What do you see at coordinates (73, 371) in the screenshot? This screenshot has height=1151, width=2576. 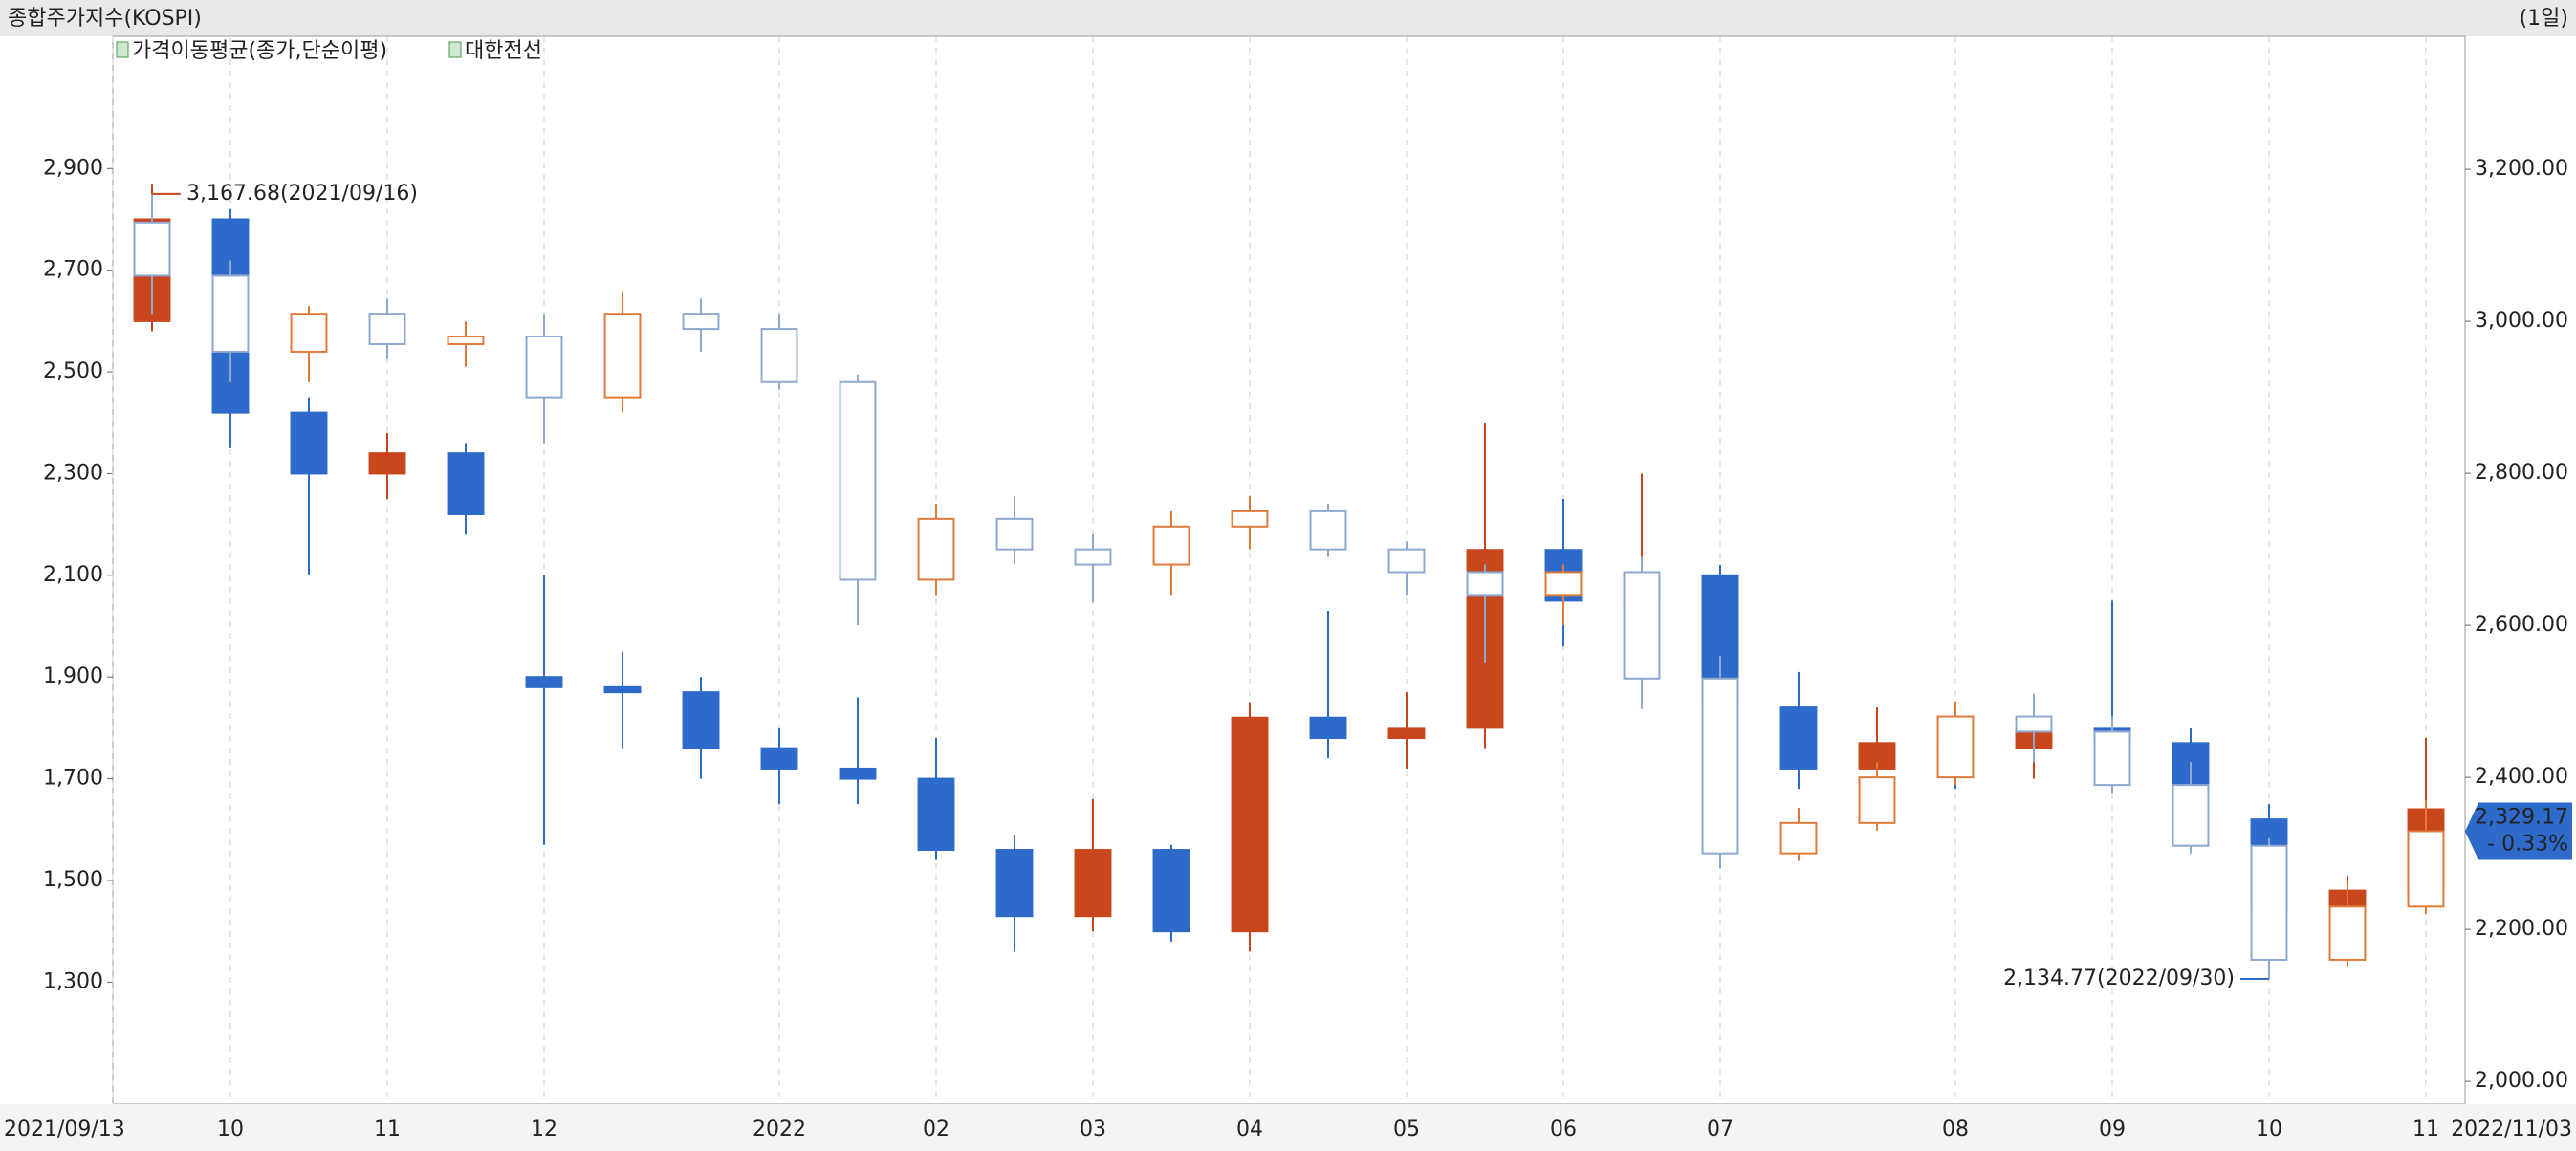 I see `y-tick-label: 2,500` at bounding box center [73, 371].